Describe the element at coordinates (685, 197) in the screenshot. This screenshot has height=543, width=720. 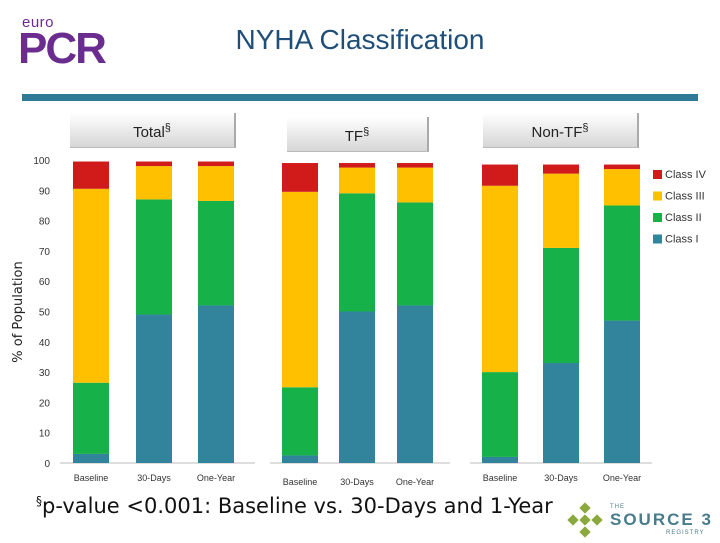
I see `legend-label: Class III` at that location.